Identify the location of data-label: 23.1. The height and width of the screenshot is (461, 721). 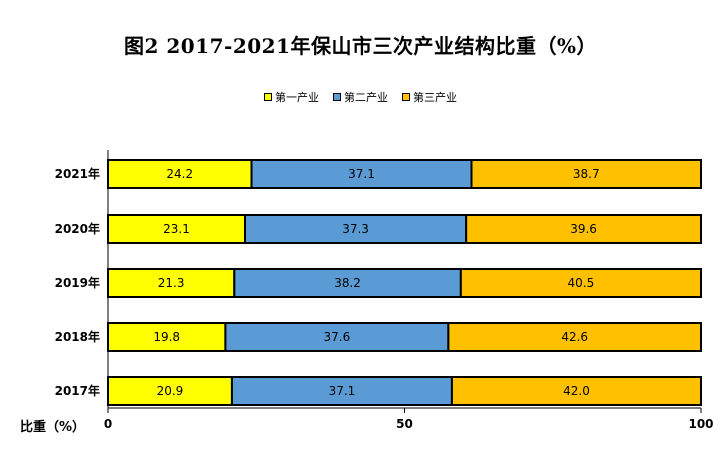
(176, 229).